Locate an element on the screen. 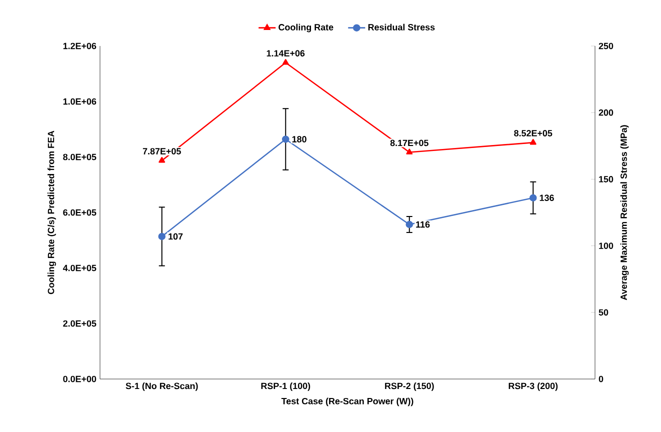 Image resolution: width=661 pixels, height=432 pixels. data-label: 8.52E+05 is located at coordinates (533, 133).